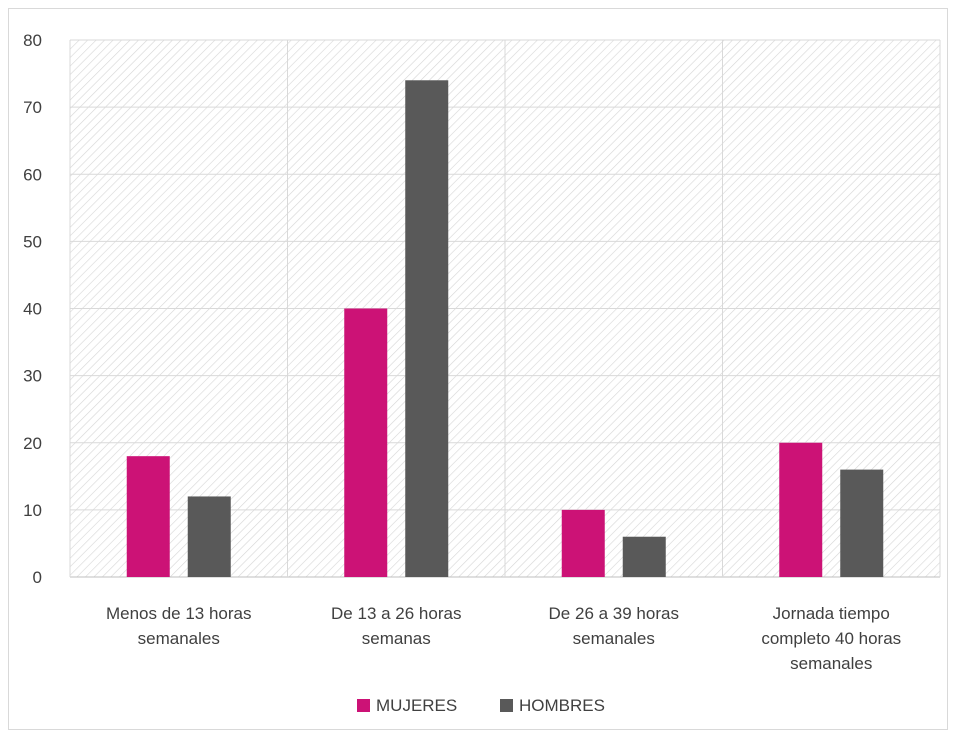 The image size is (958, 737). I want to click on legend: MUJERES HOMBRES, so click(481, 705).